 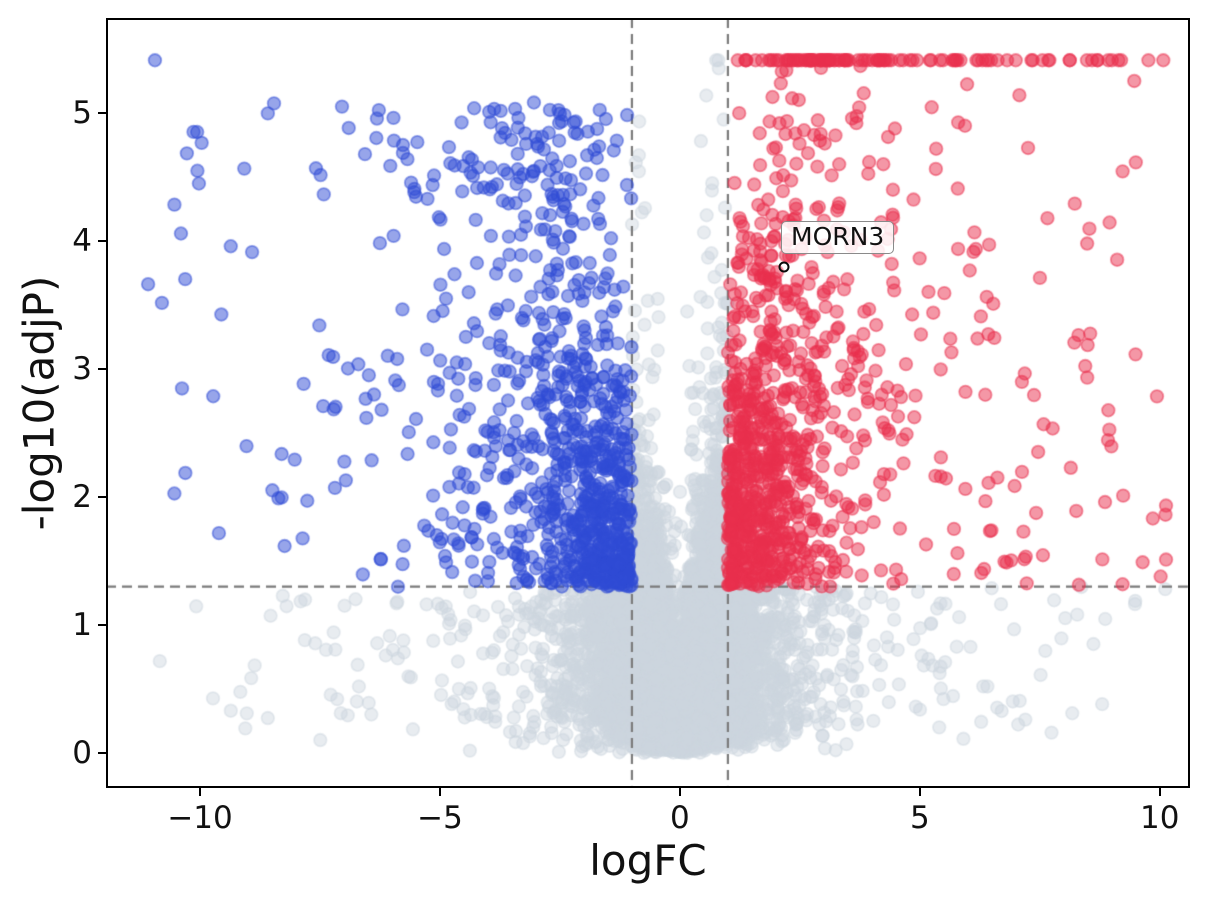 I want to click on x-tick-label: −10, so click(x=200, y=818).